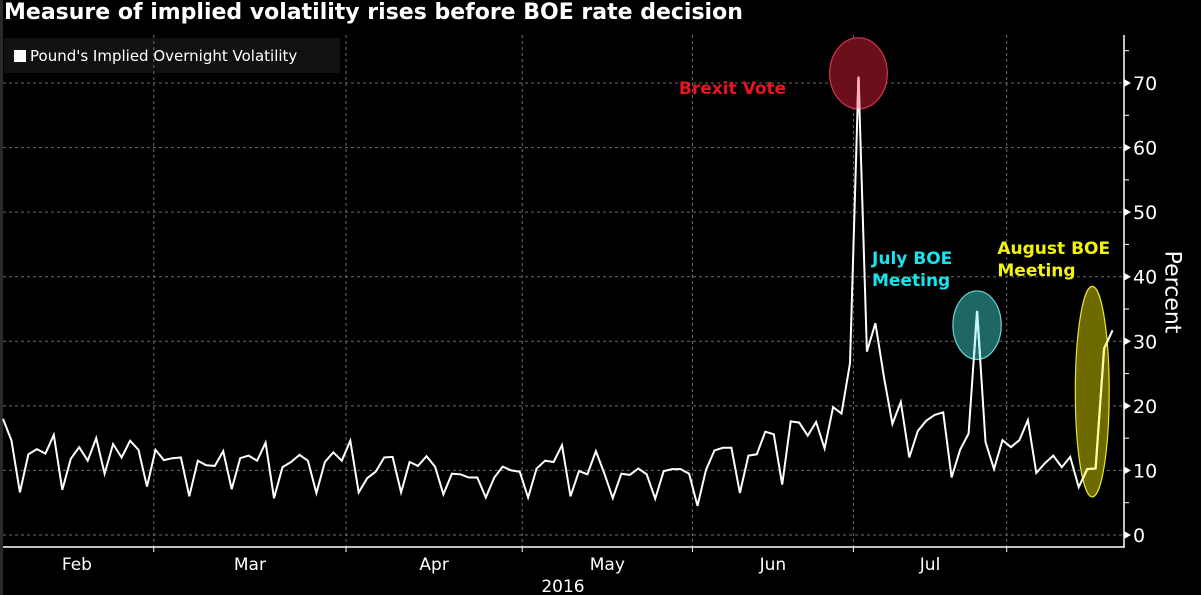 The height and width of the screenshot is (595, 1201). What do you see at coordinates (77, 565) in the screenshot?
I see `x-tick-label: Feb` at bounding box center [77, 565].